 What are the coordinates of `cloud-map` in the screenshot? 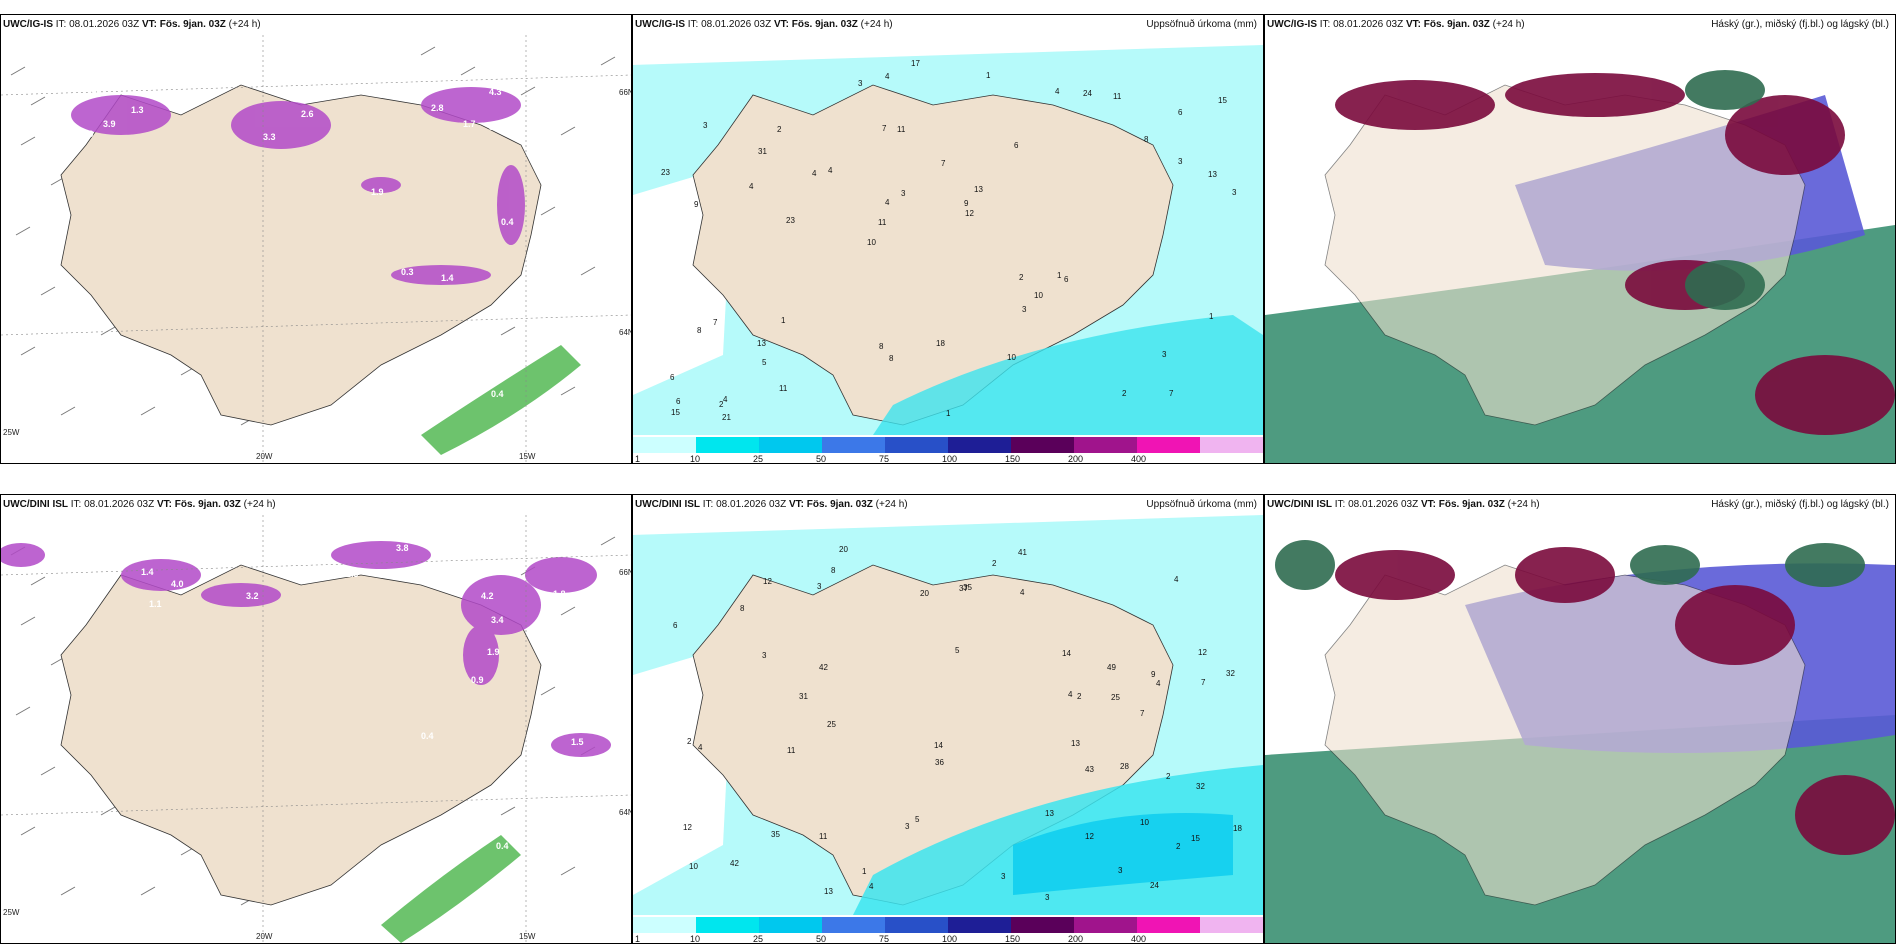 It's located at (1580, 249).